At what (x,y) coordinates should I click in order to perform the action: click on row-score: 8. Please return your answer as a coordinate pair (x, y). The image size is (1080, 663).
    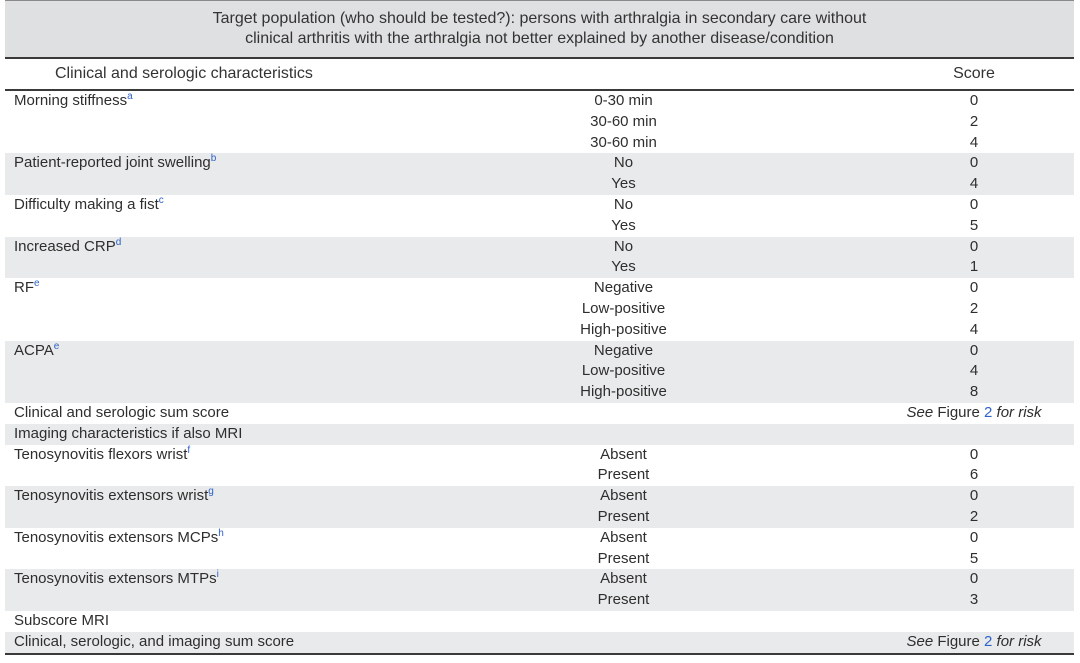
    Looking at the image, I should click on (974, 392).